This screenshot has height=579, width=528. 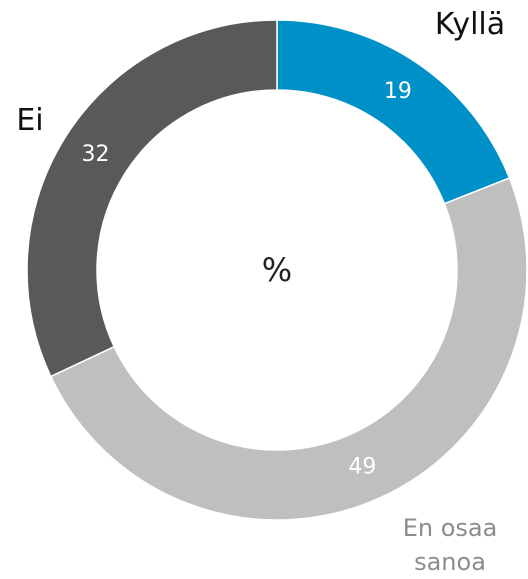 I want to click on value-label: 19, so click(x=398, y=91).